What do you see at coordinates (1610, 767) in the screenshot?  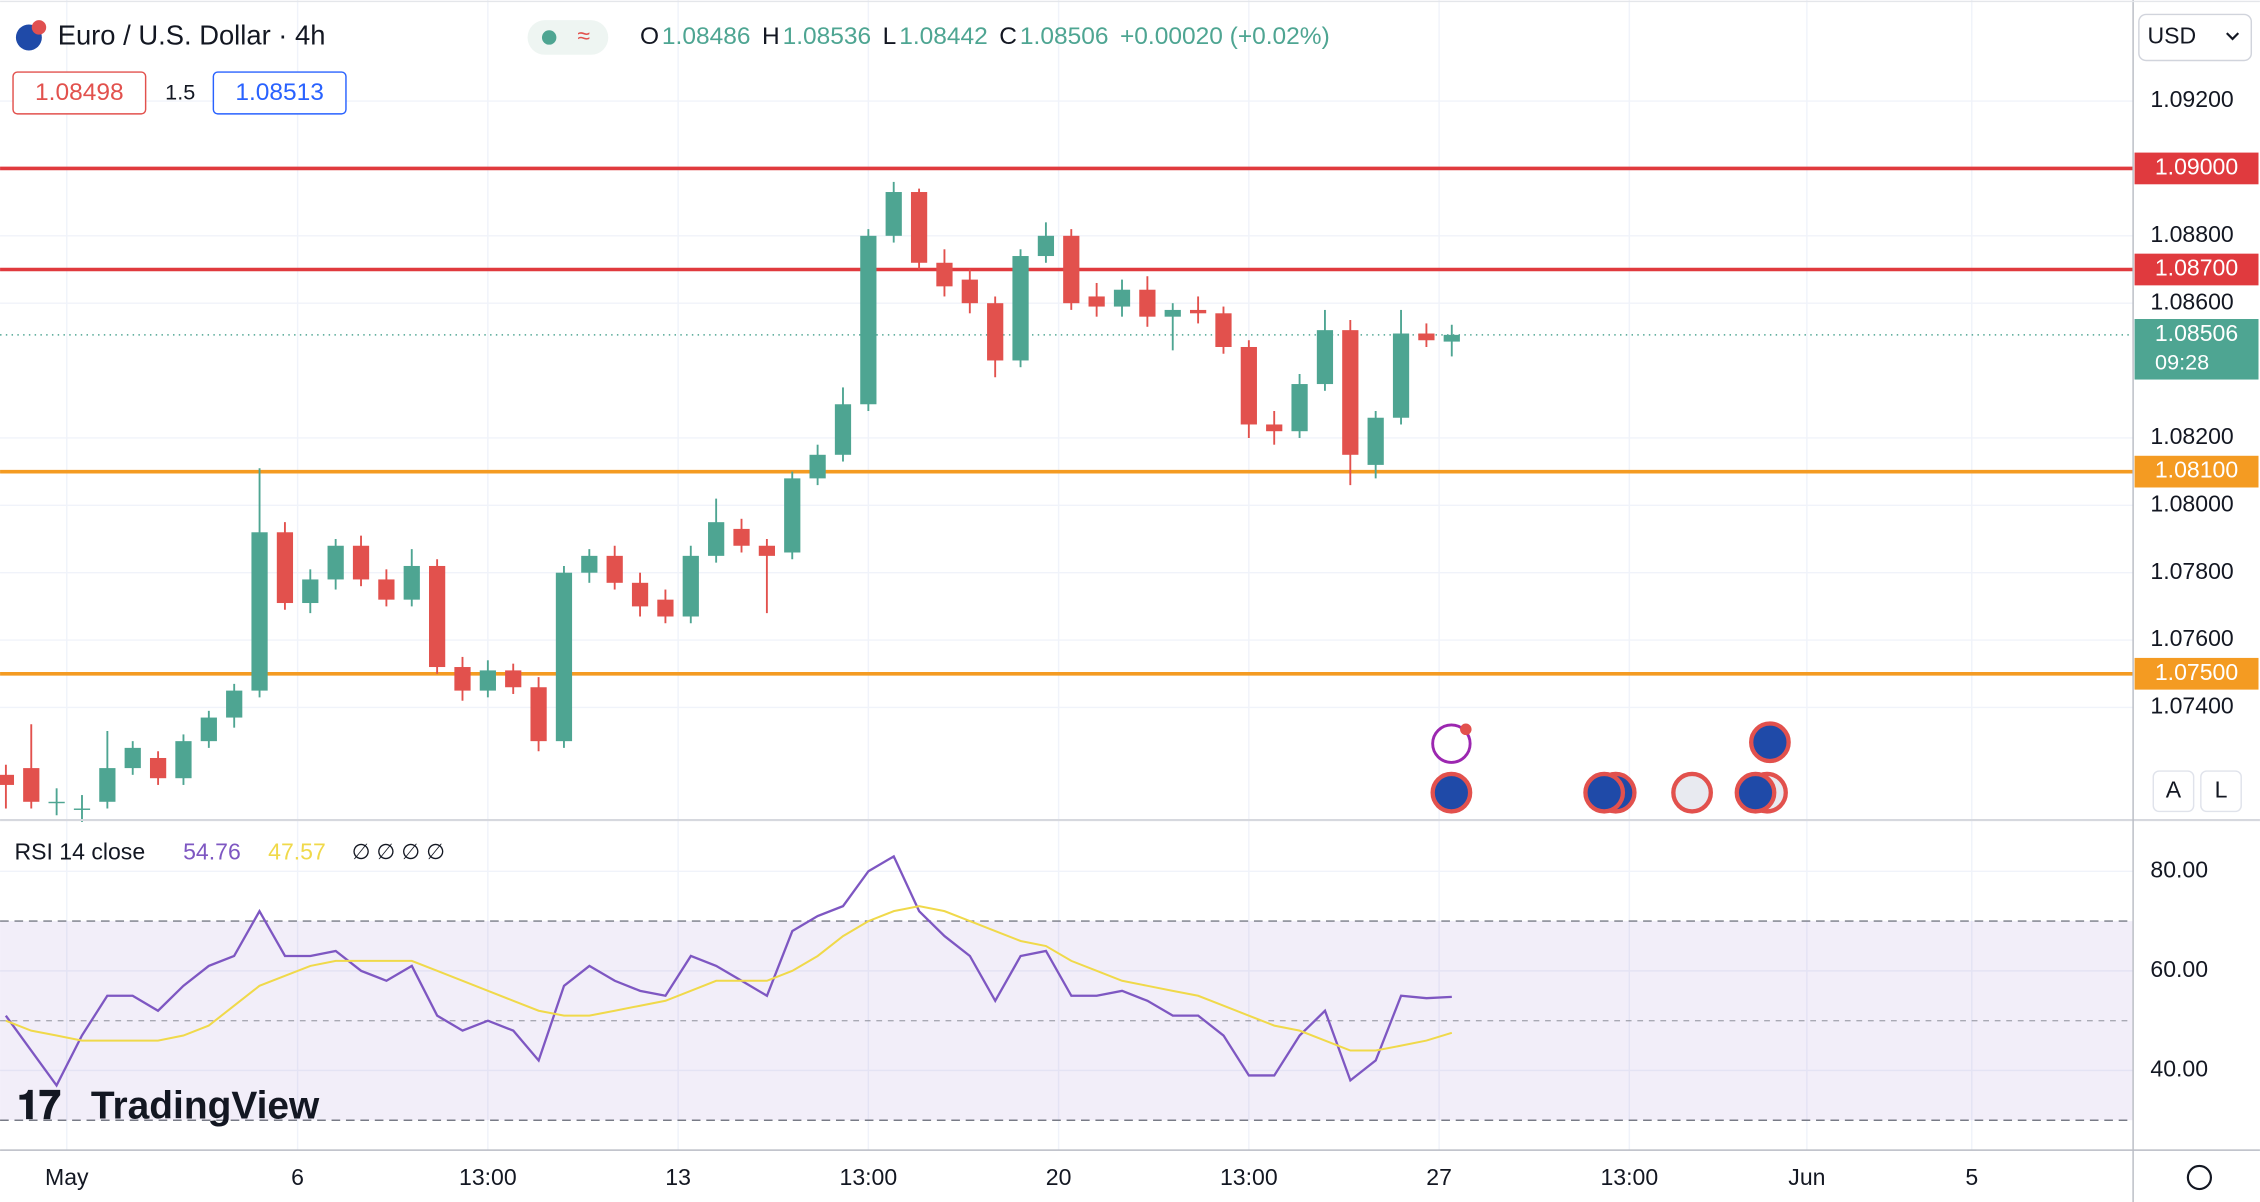 I see `event-icons` at bounding box center [1610, 767].